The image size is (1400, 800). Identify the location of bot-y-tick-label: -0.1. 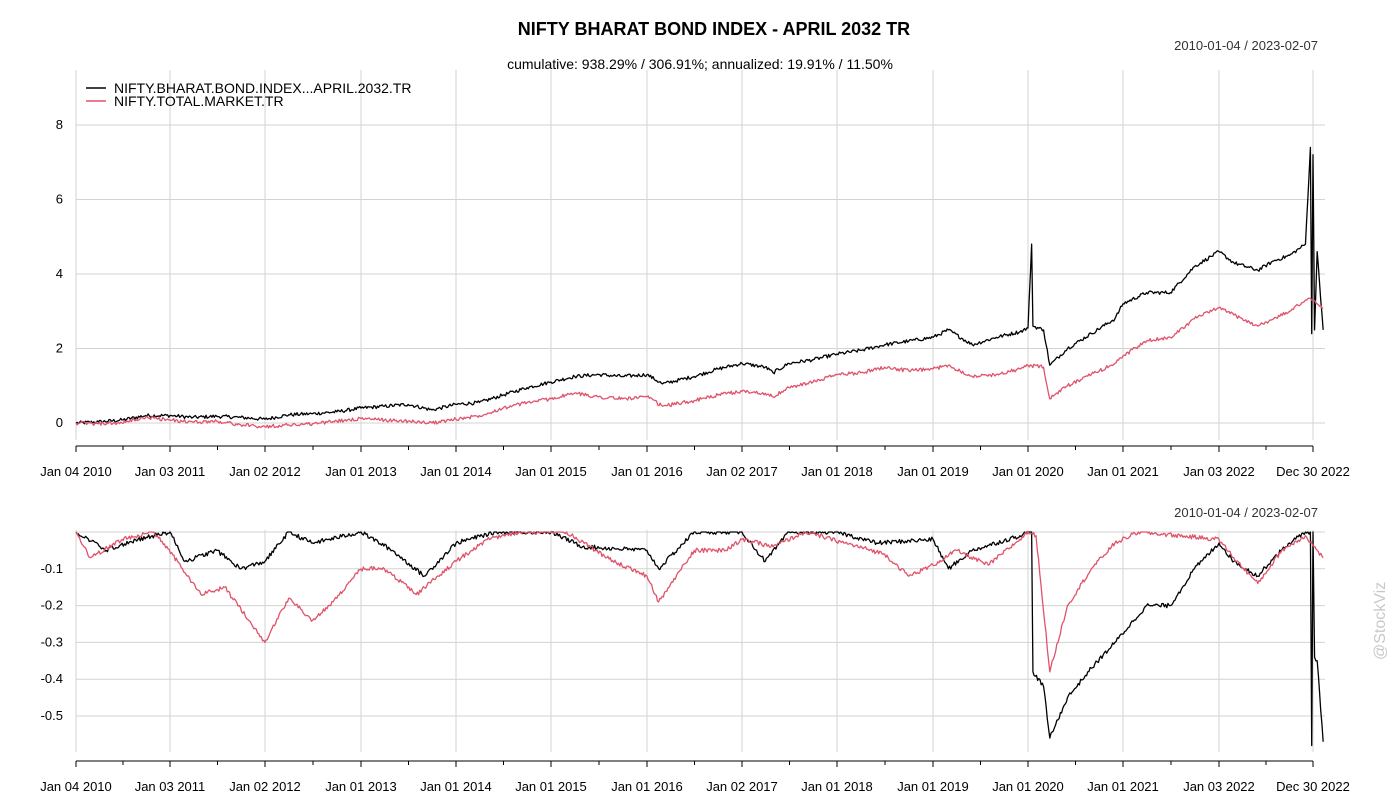
(52, 568).